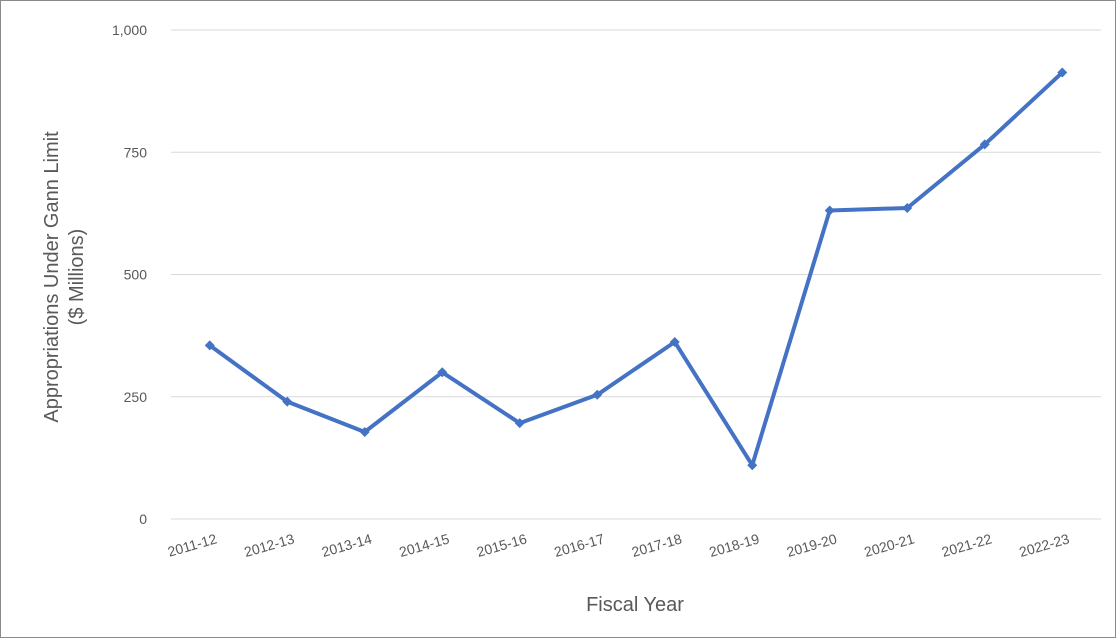  Describe the element at coordinates (136, 152) in the screenshot. I see `y-tick-label: 750` at that location.